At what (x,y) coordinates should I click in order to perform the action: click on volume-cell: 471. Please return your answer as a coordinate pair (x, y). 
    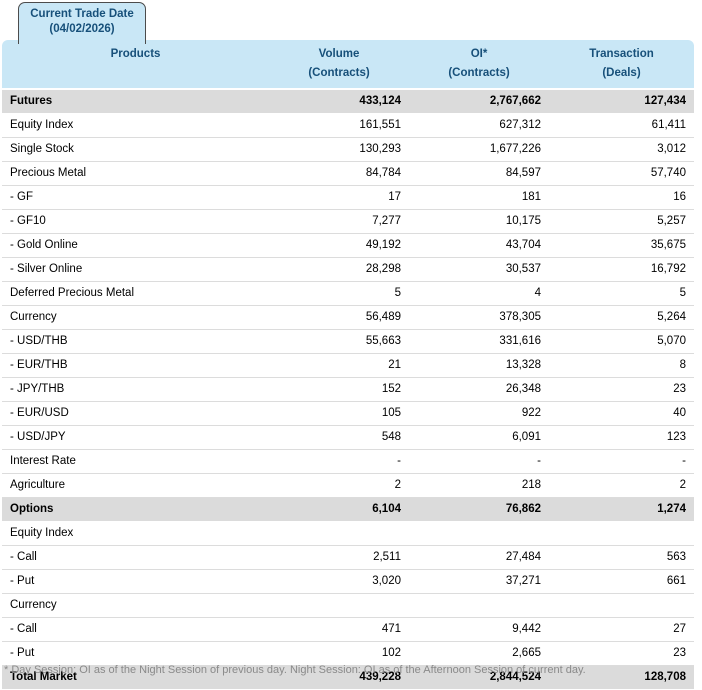
    Looking at the image, I should click on (339, 630).